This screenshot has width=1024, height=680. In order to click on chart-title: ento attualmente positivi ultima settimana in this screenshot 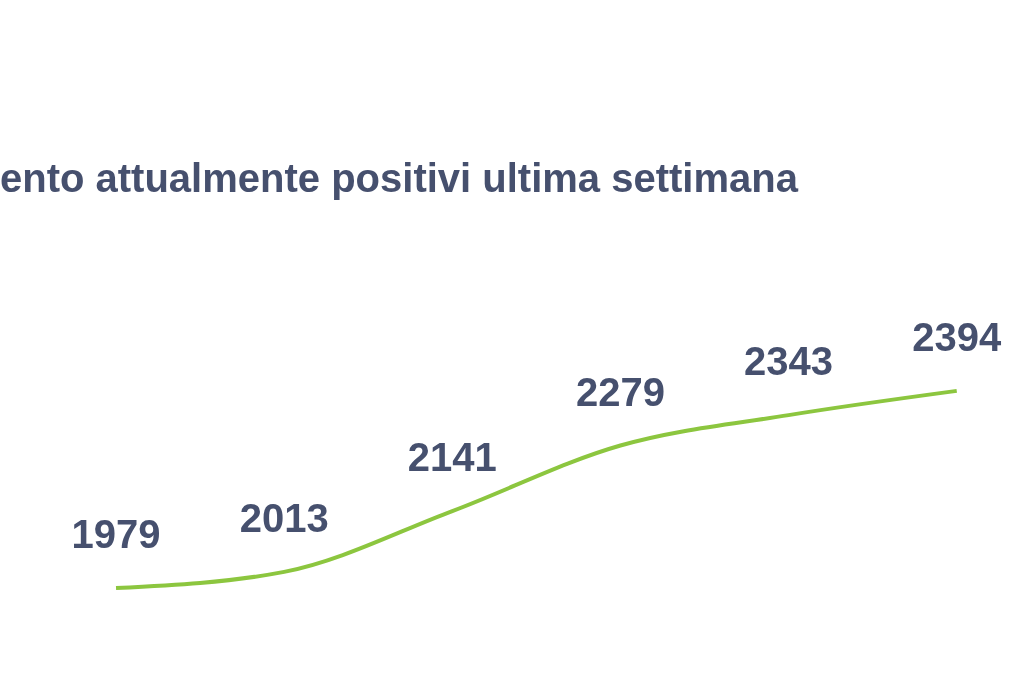, I will do `click(399, 178)`.